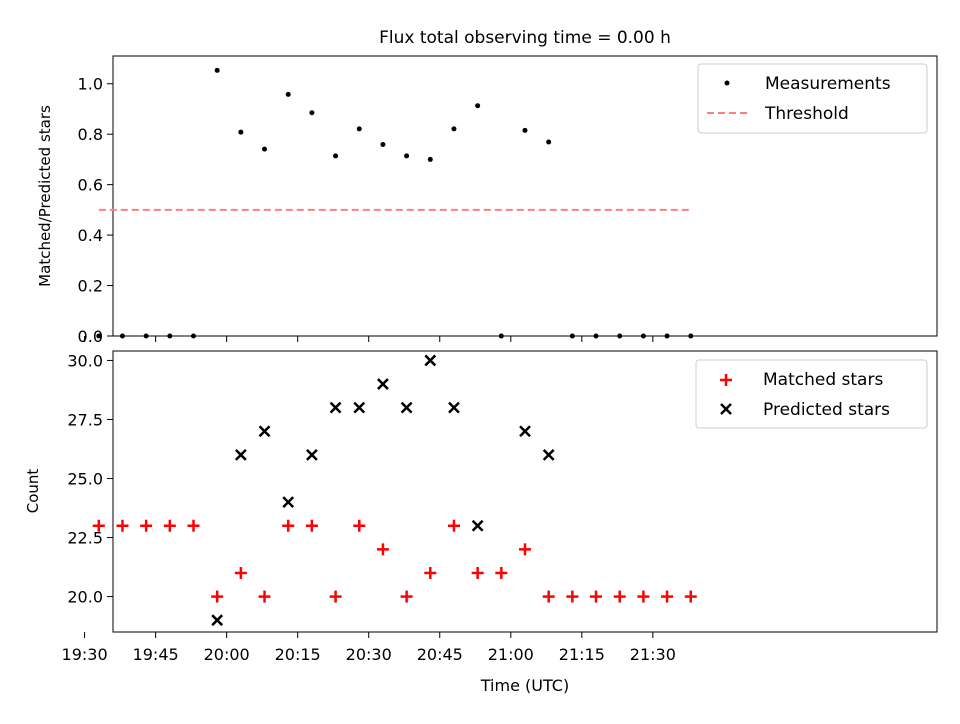  I want to click on bottom-xtick-label: 21:00, so click(511, 654).